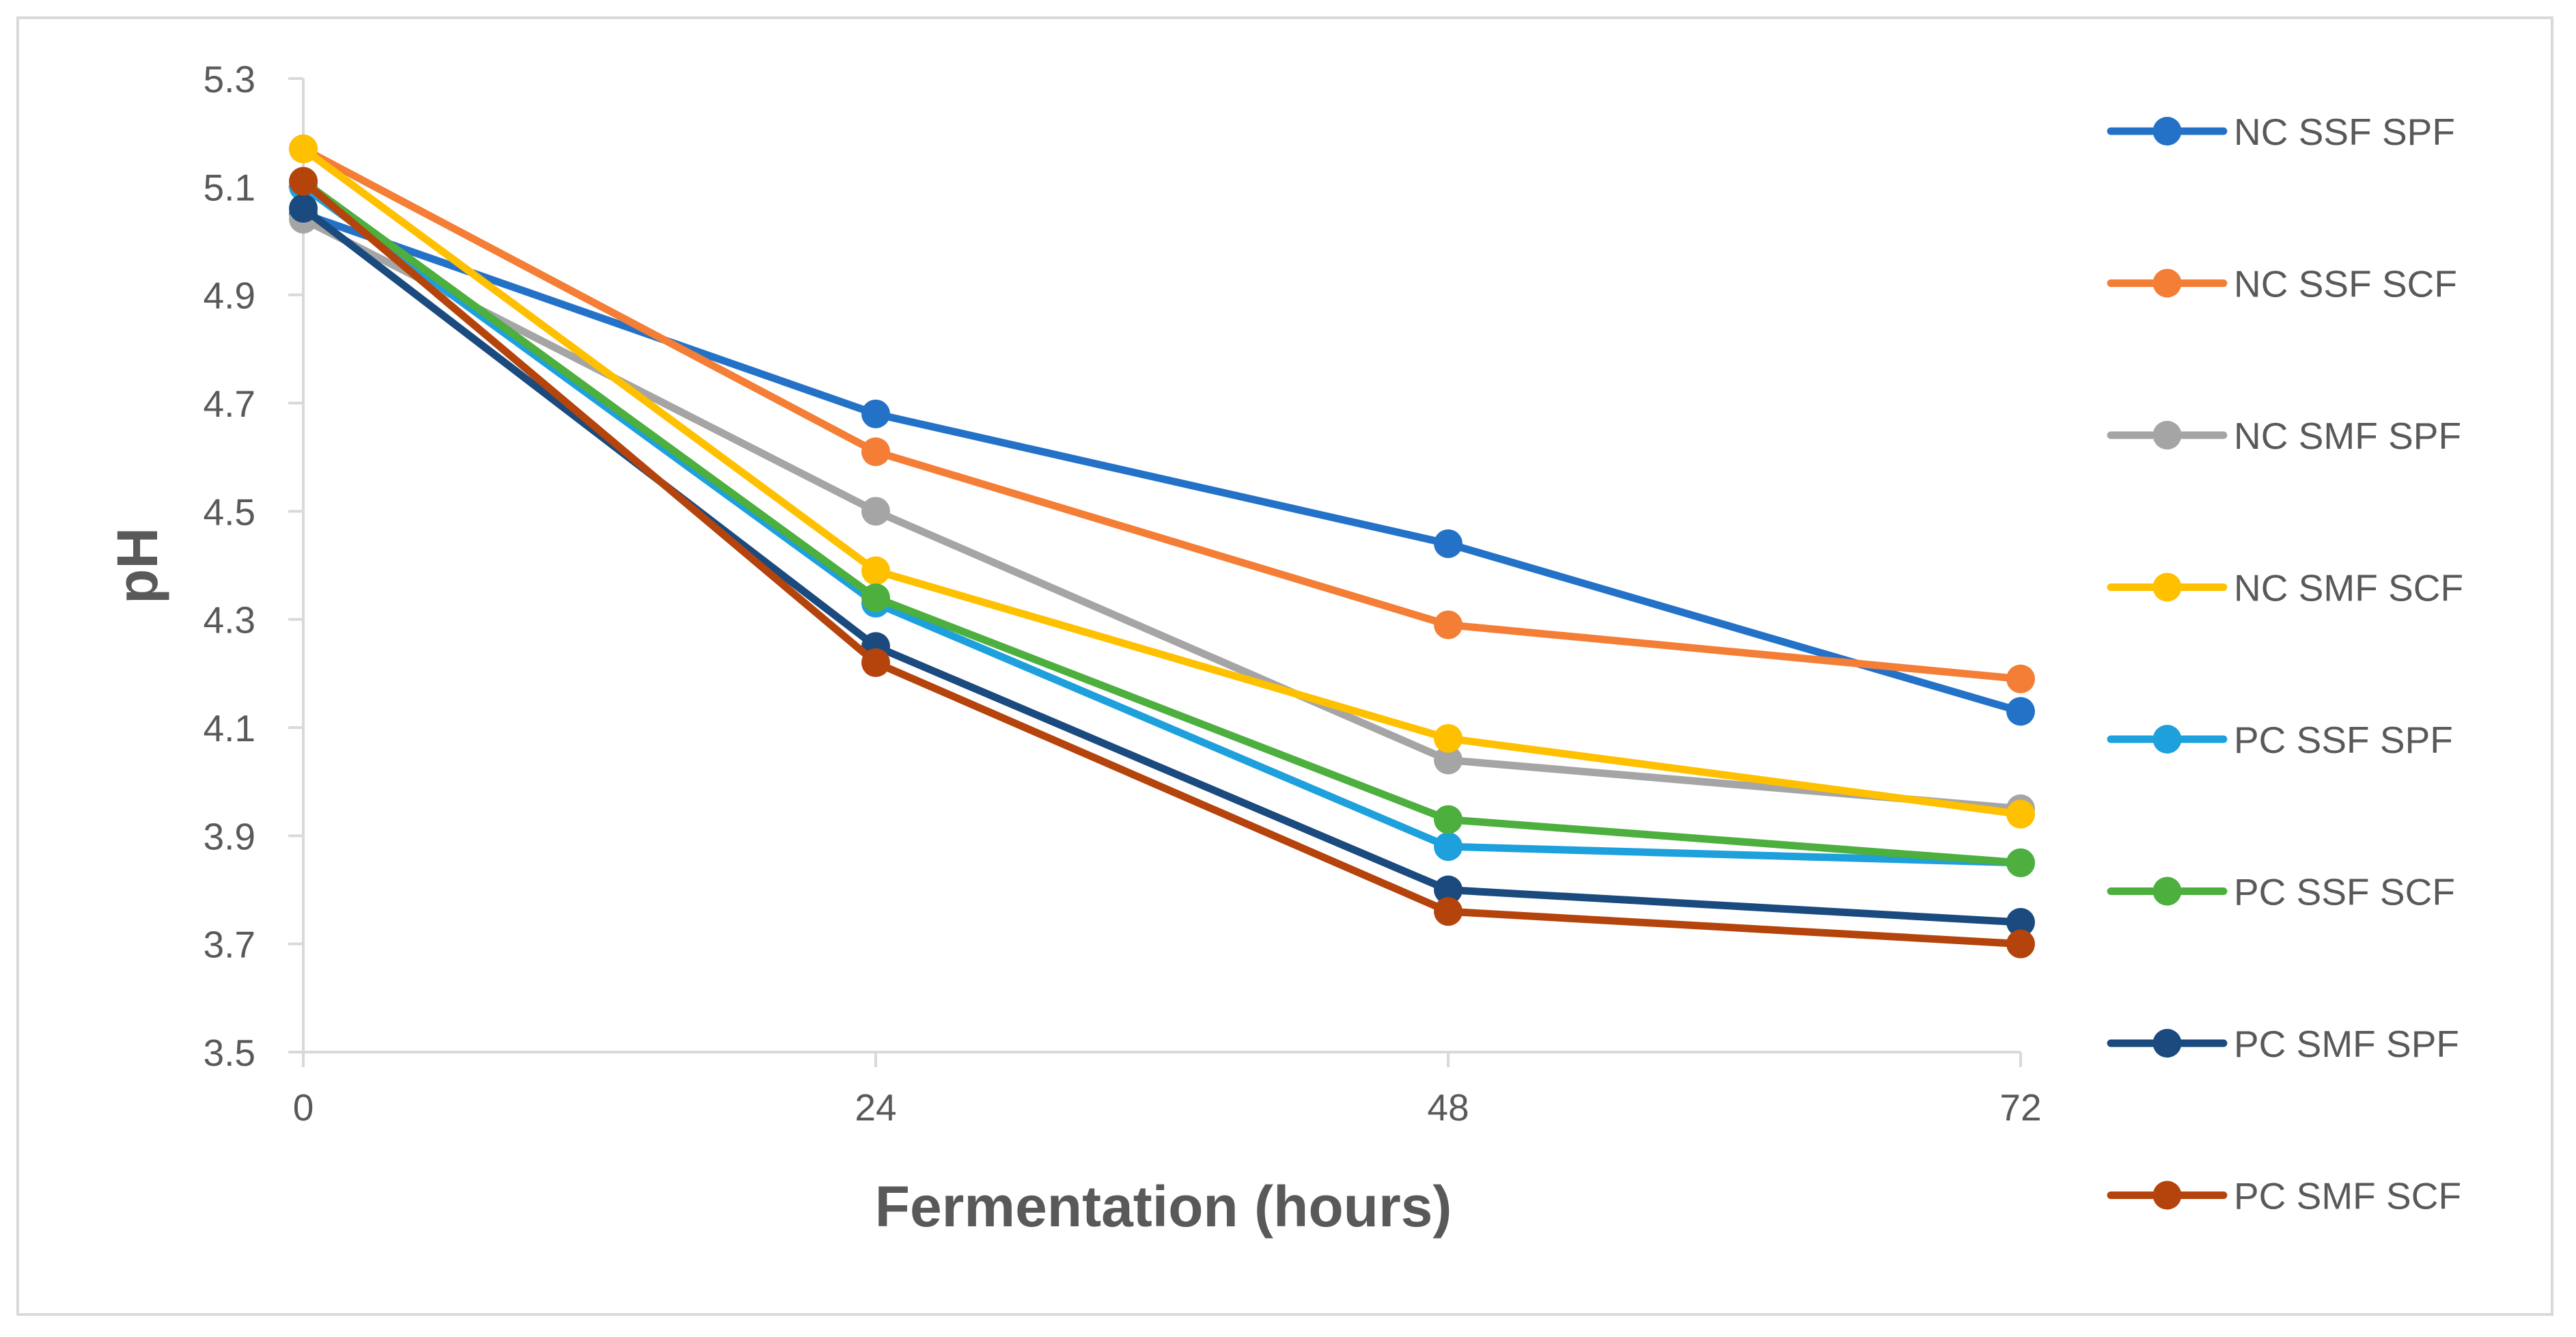 The height and width of the screenshot is (1337, 2576). Describe the element at coordinates (2346, 1044) in the screenshot. I see `legend-label: PC SMF SPF` at that location.